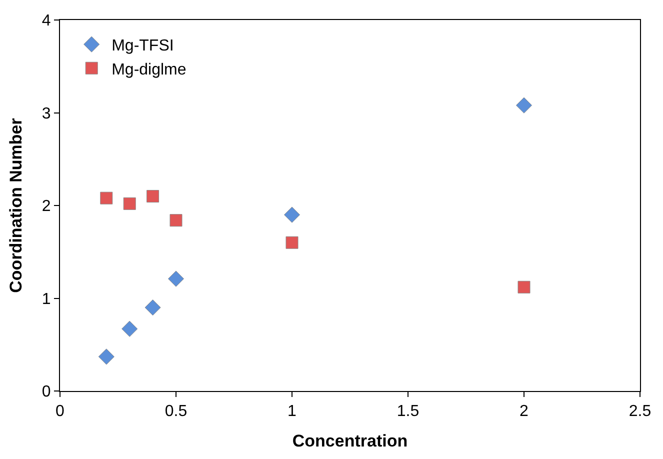 Image resolution: width=663 pixels, height=459 pixels. I want to click on x-tick-label: 2, so click(524, 411).